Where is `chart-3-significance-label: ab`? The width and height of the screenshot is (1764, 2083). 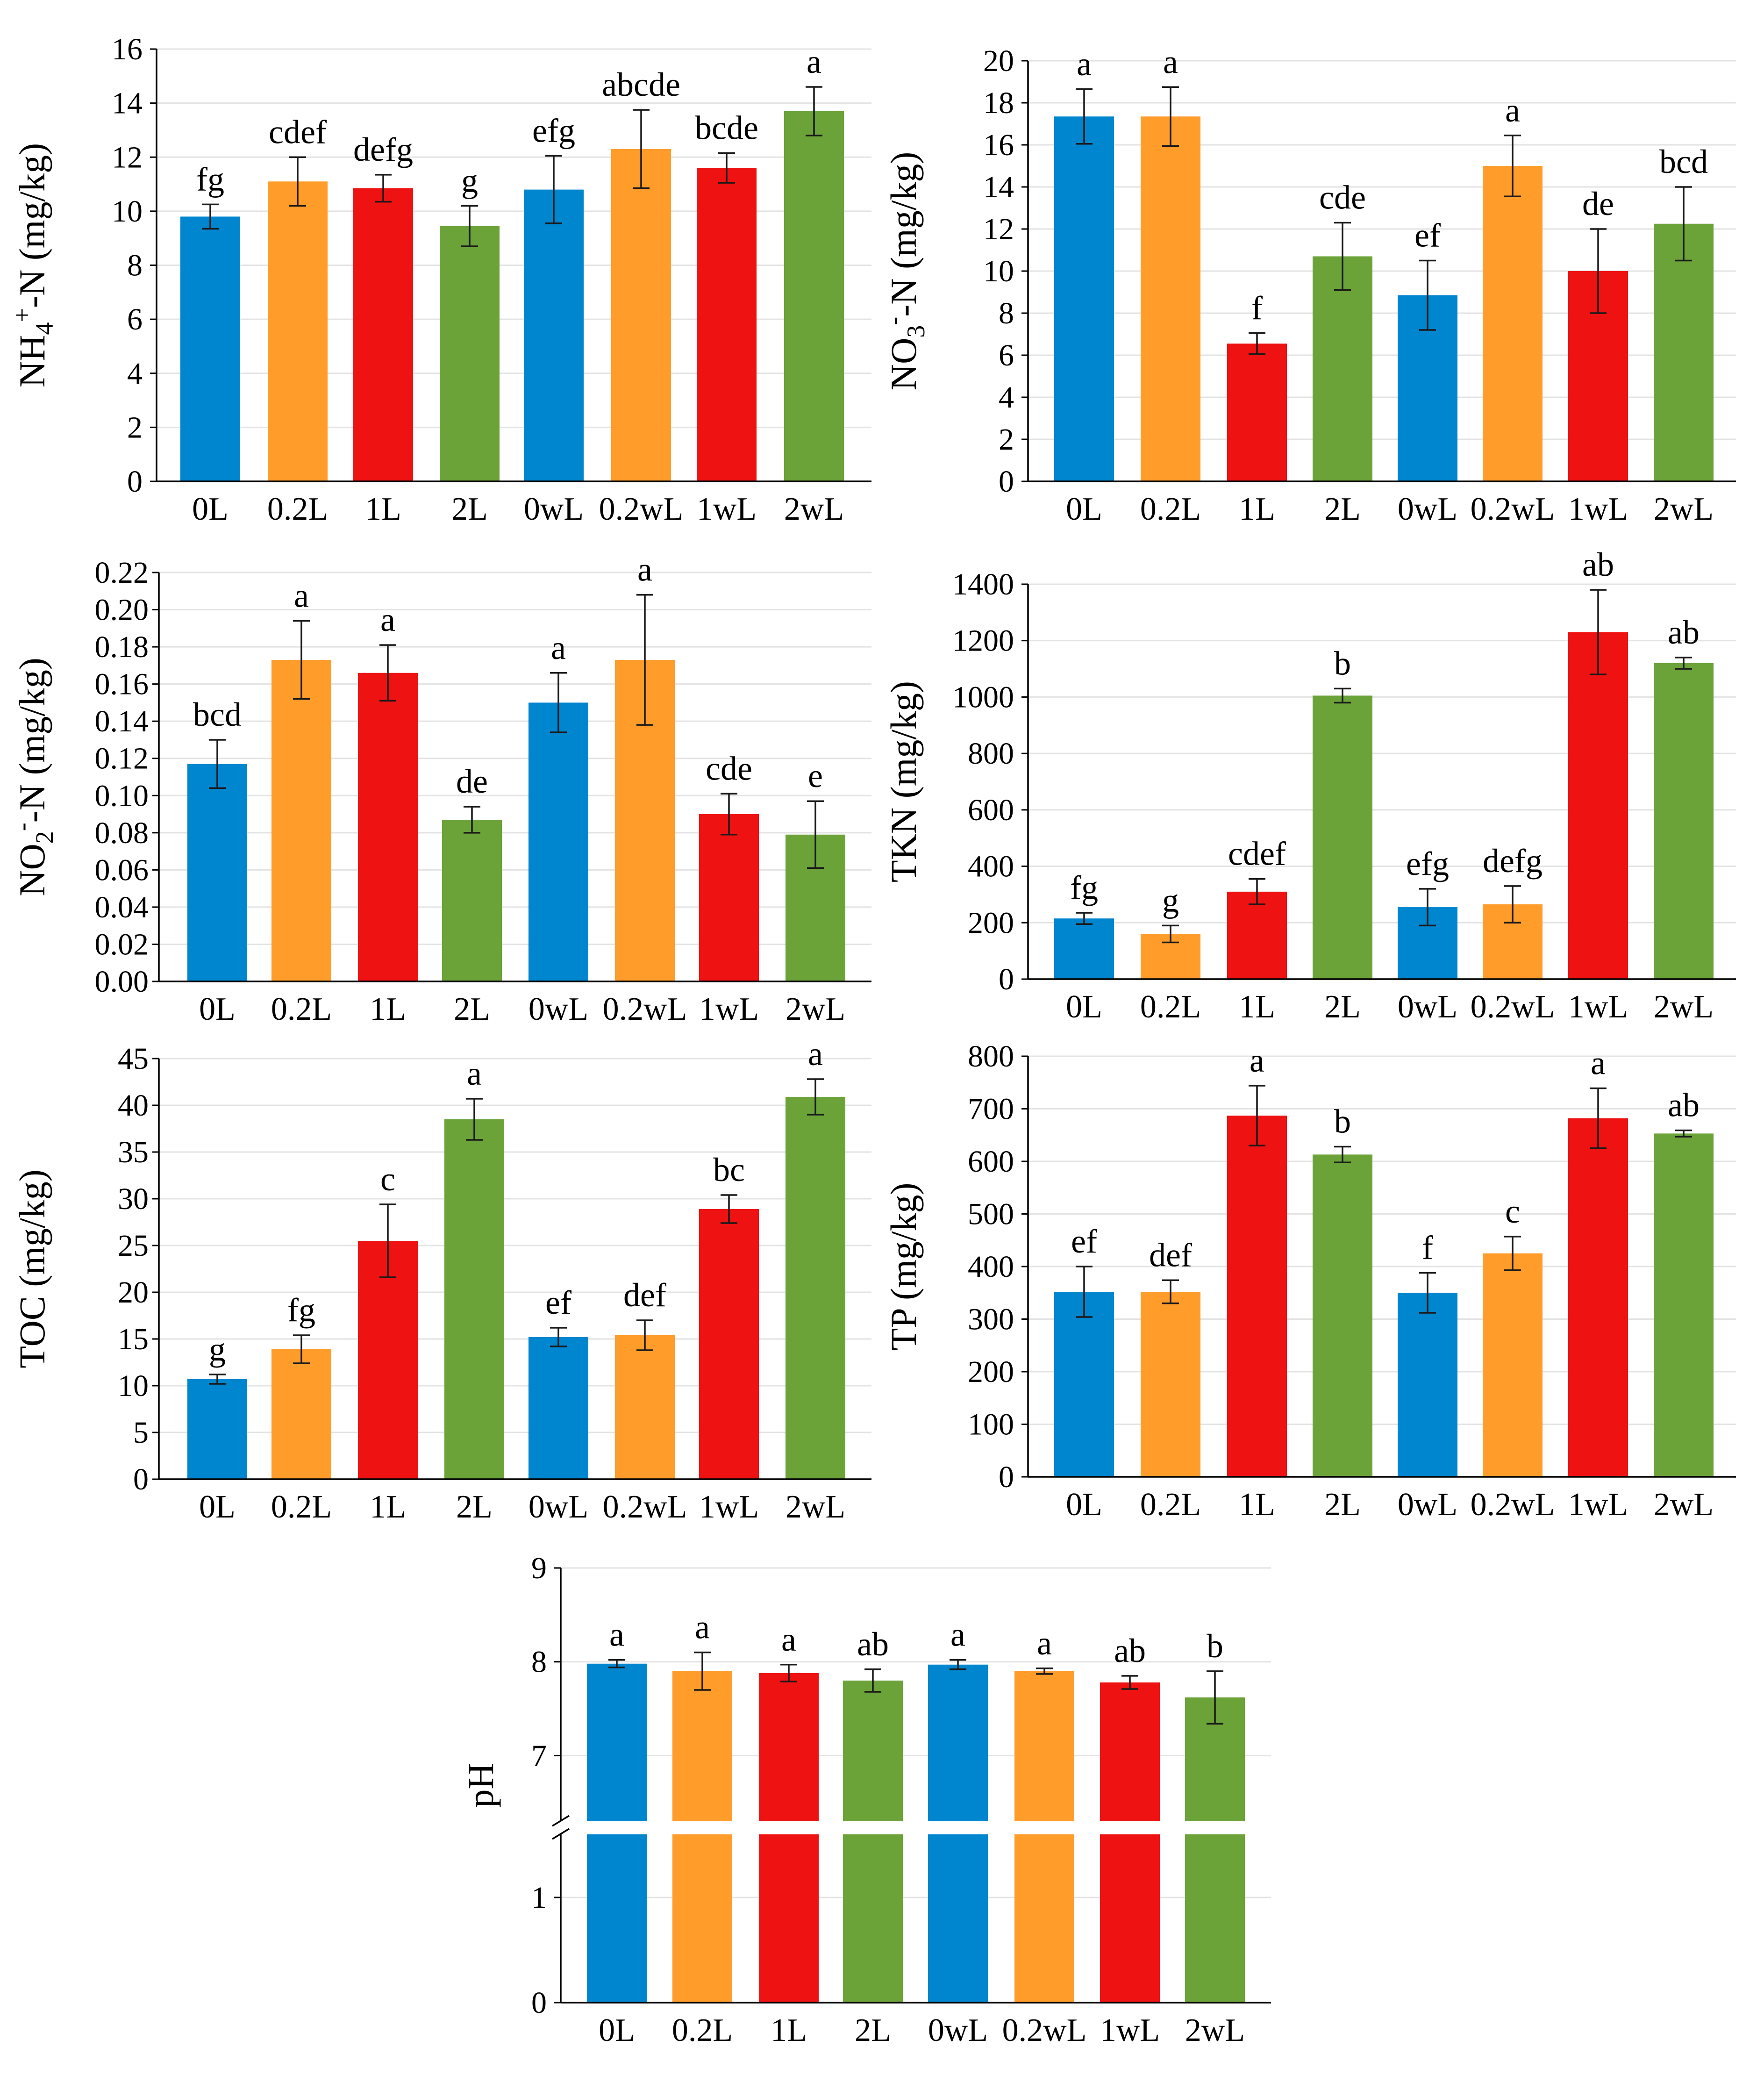 chart-3-significance-label: ab is located at coordinates (1598, 564).